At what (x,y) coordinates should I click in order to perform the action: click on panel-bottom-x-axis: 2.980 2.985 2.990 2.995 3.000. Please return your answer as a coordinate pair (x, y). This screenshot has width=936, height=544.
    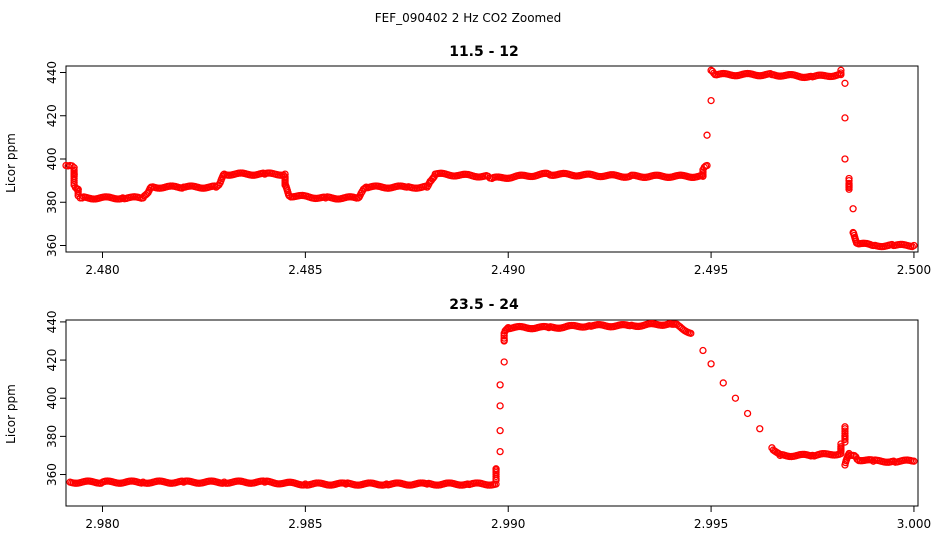
    Looking at the image, I should click on (508, 518).